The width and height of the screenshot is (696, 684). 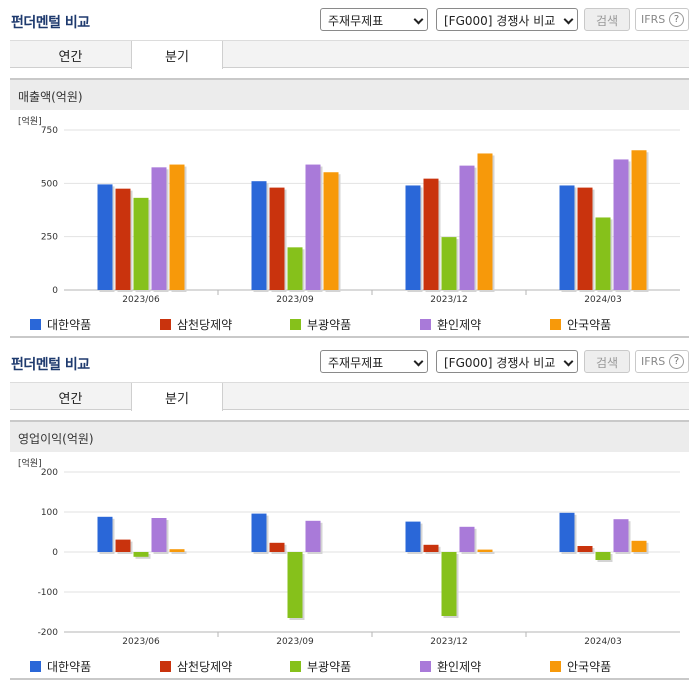 I want to click on legend-label: 대한약품, so click(x=69, y=667).